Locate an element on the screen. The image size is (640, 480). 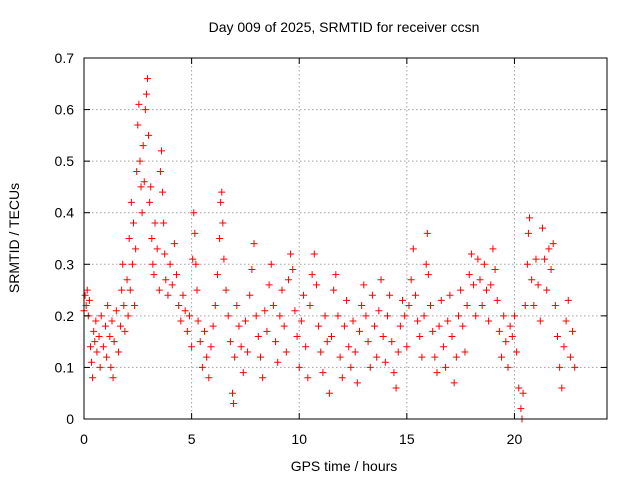
x-tick-label: 20 is located at coordinates (515, 439).